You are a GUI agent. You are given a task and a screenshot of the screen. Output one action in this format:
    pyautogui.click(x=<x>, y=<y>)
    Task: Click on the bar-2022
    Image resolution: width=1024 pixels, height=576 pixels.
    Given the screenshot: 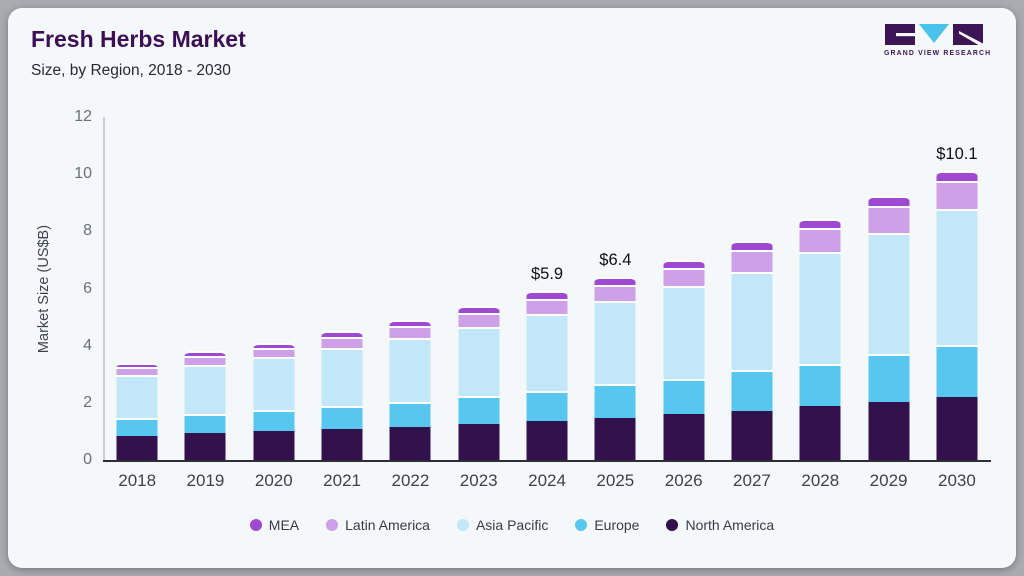 What is the action you would take?
    pyautogui.click(x=410, y=389)
    